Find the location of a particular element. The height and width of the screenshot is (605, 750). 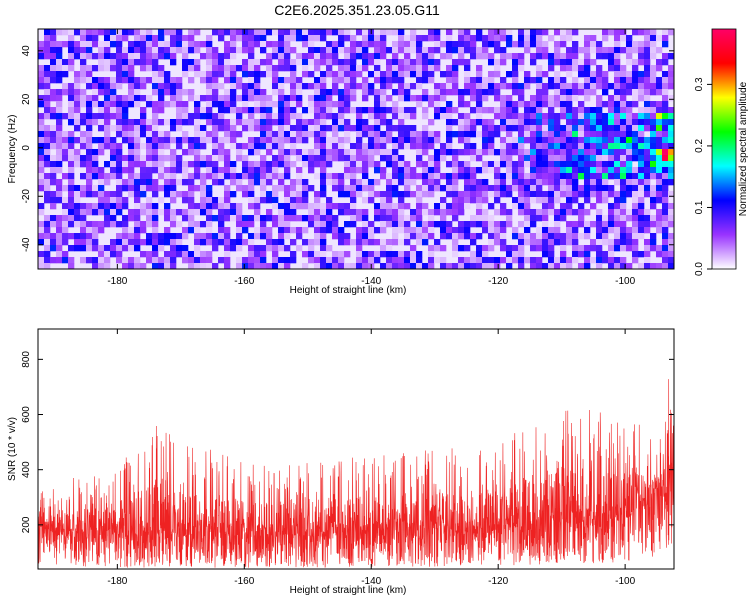

y-tick-label: 40 is located at coordinates (26, 51).